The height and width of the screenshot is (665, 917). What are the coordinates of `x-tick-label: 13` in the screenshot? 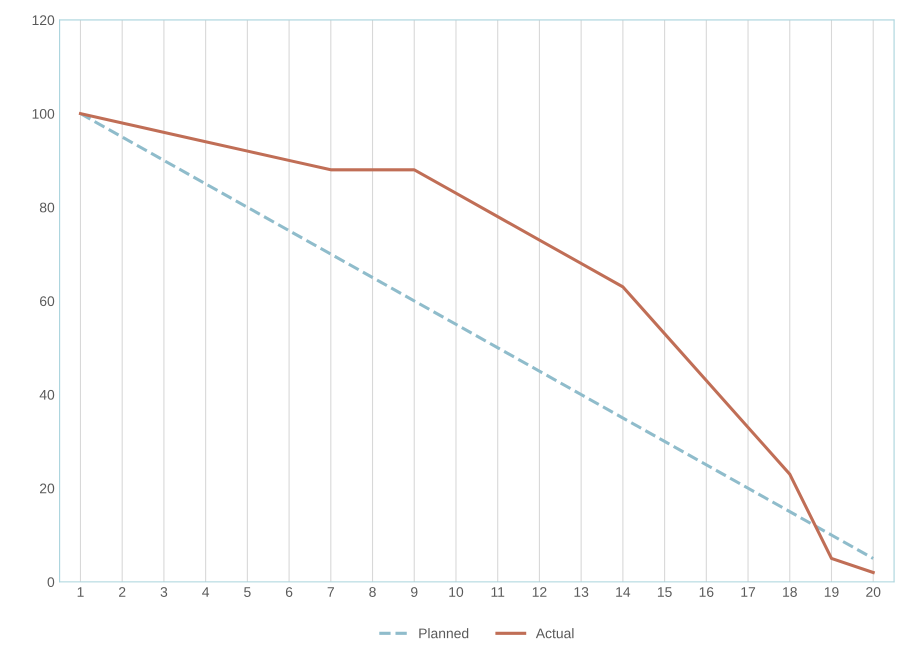 It's located at (581, 592).